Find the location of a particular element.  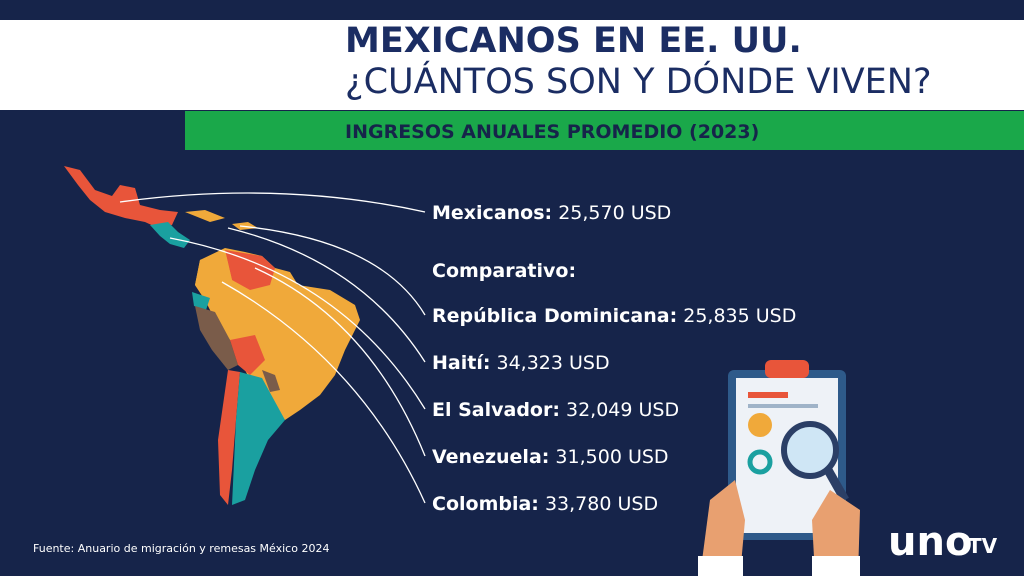

item-value: 25,570 USD is located at coordinates (614, 213).